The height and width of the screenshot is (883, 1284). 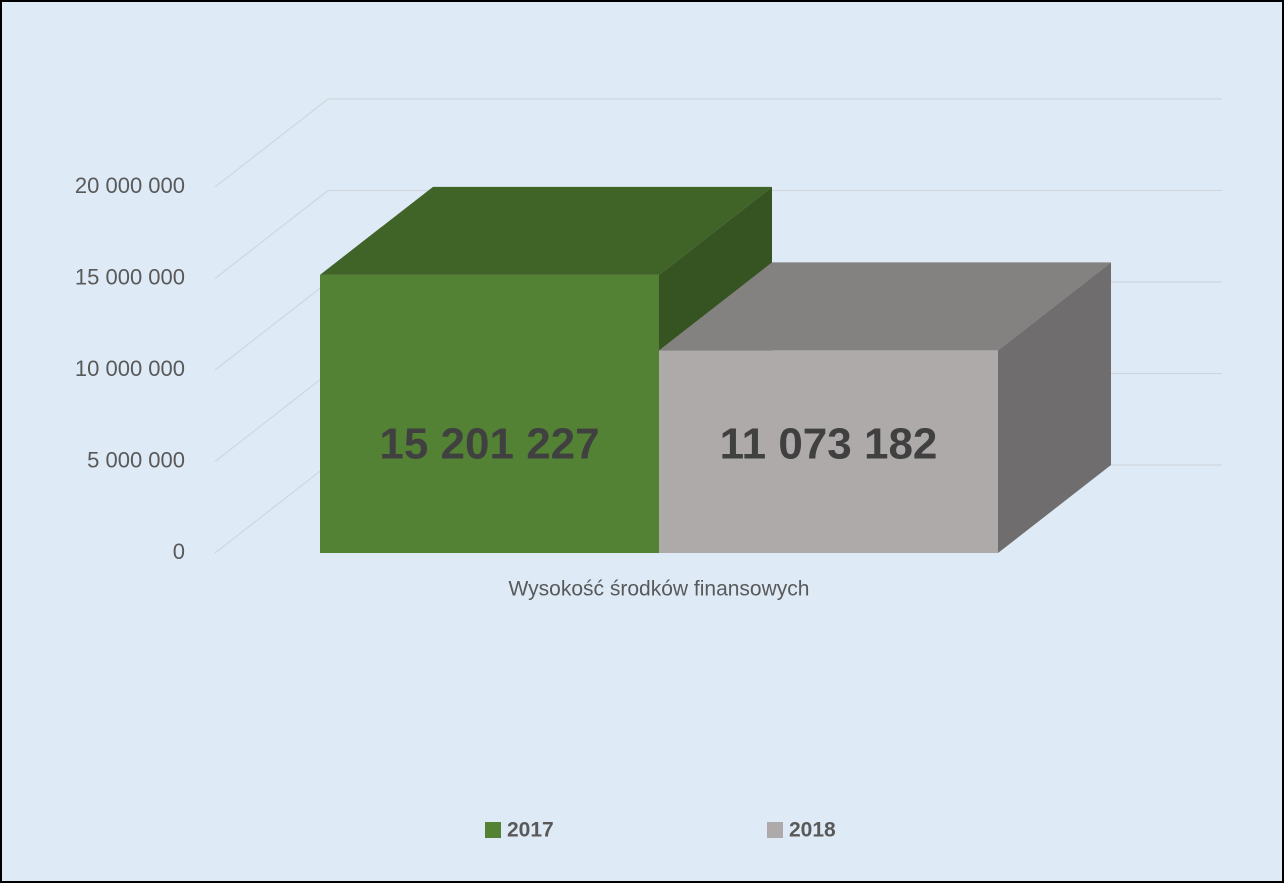 I want to click on y-tick-label: 5 000 000, so click(x=136, y=459).